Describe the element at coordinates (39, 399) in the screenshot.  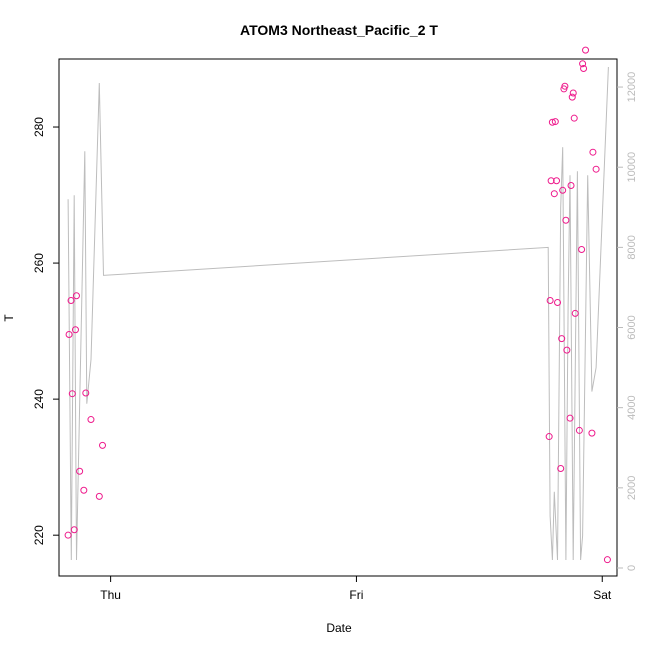
I see `y-tick-label: 240` at that location.